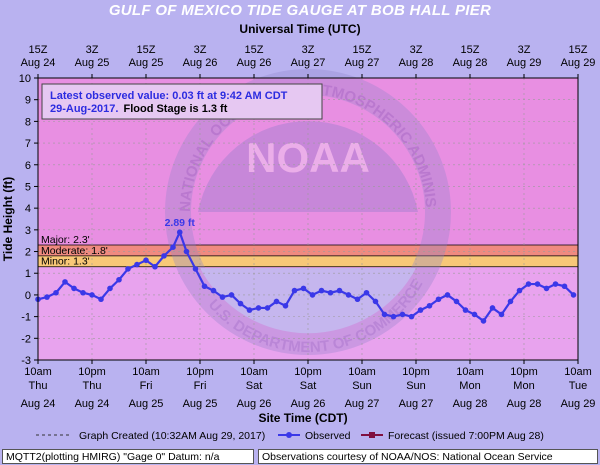 Image resolution: width=600 pixels, height=465 pixels. What do you see at coordinates (578, 63) in the screenshot?
I see `top-tick-date: Aug 29` at bounding box center [578, 63].